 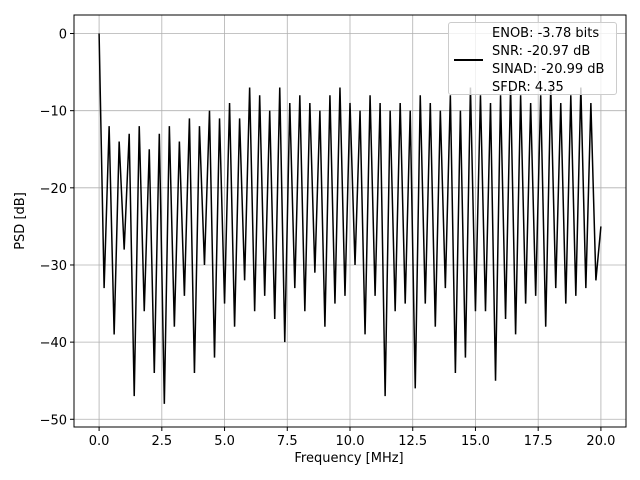 What do you see at coordinates (53, 112) in the screenshot?
I see `y-tick-label: −10` at bounding box center [53, 112].